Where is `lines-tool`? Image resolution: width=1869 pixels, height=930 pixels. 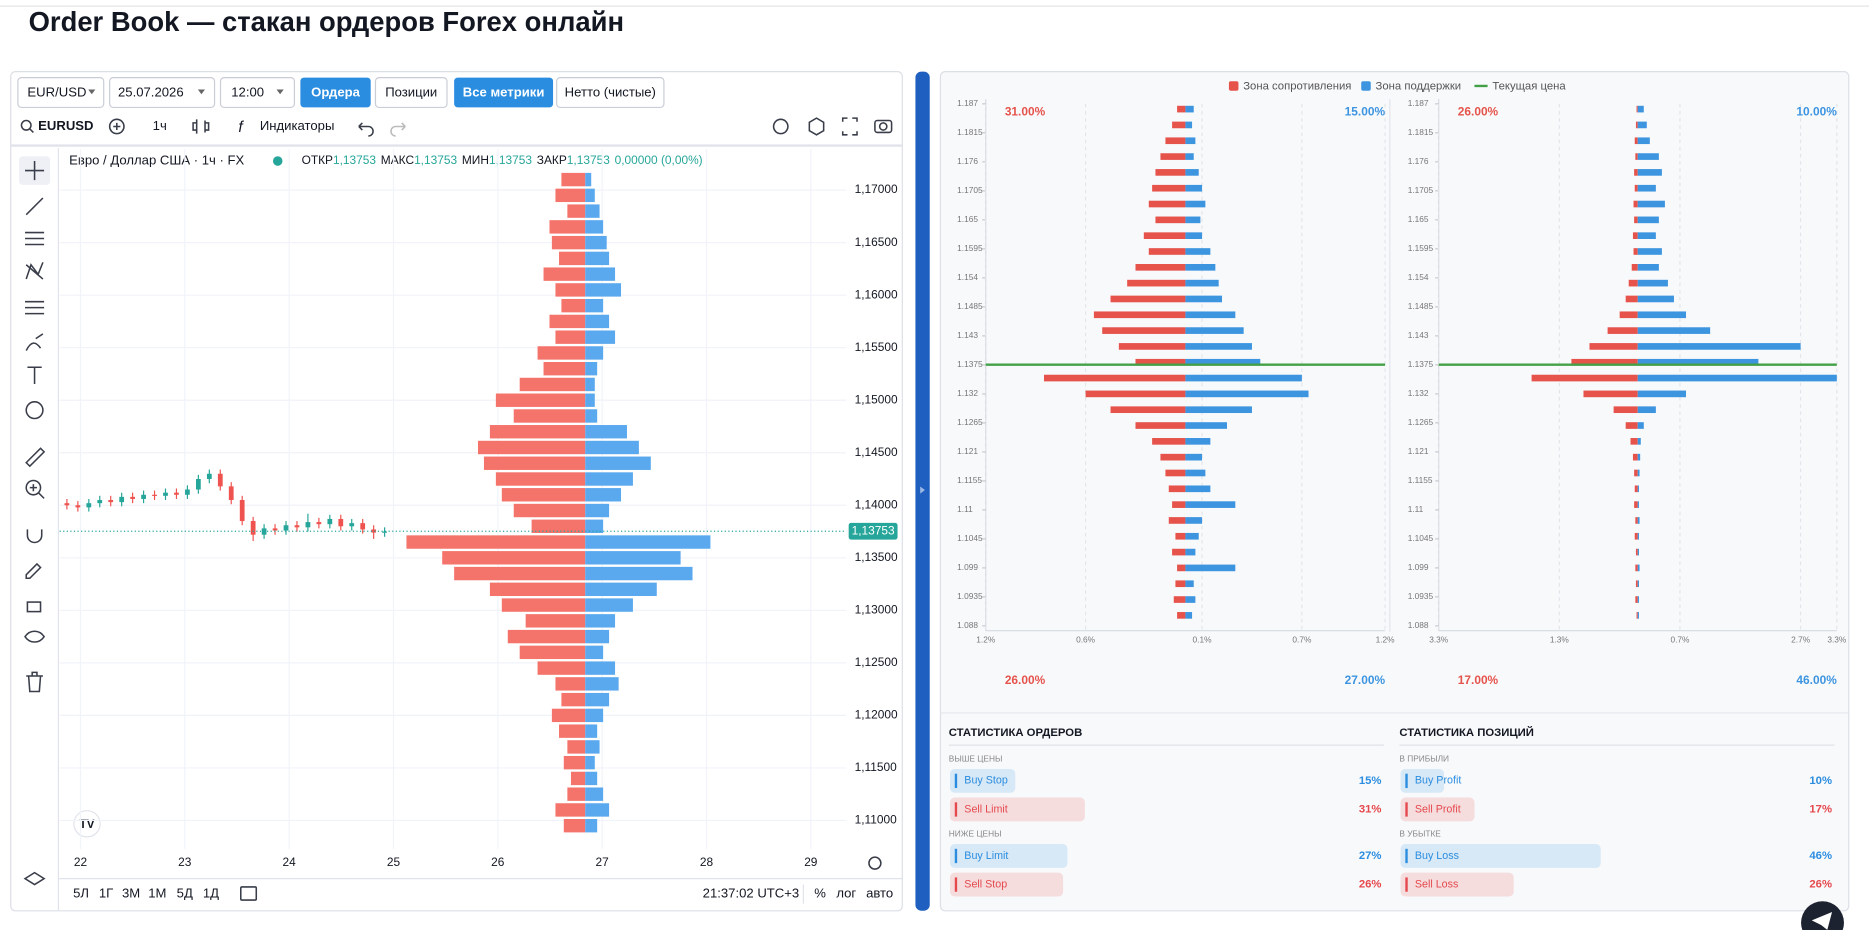
lines-tool is located at coordinates (35, 238).